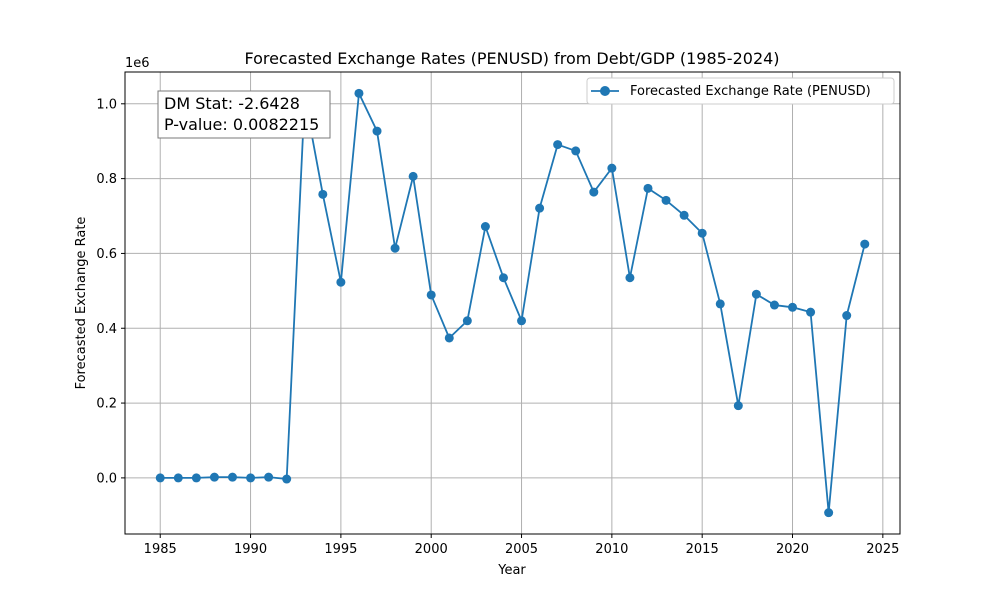 The width and height of the screenshot is (1000, 600). Describe the element at coordinates (137, 63) in the screenshot. I see `y-axis-offset-label: 1e6` at that location.